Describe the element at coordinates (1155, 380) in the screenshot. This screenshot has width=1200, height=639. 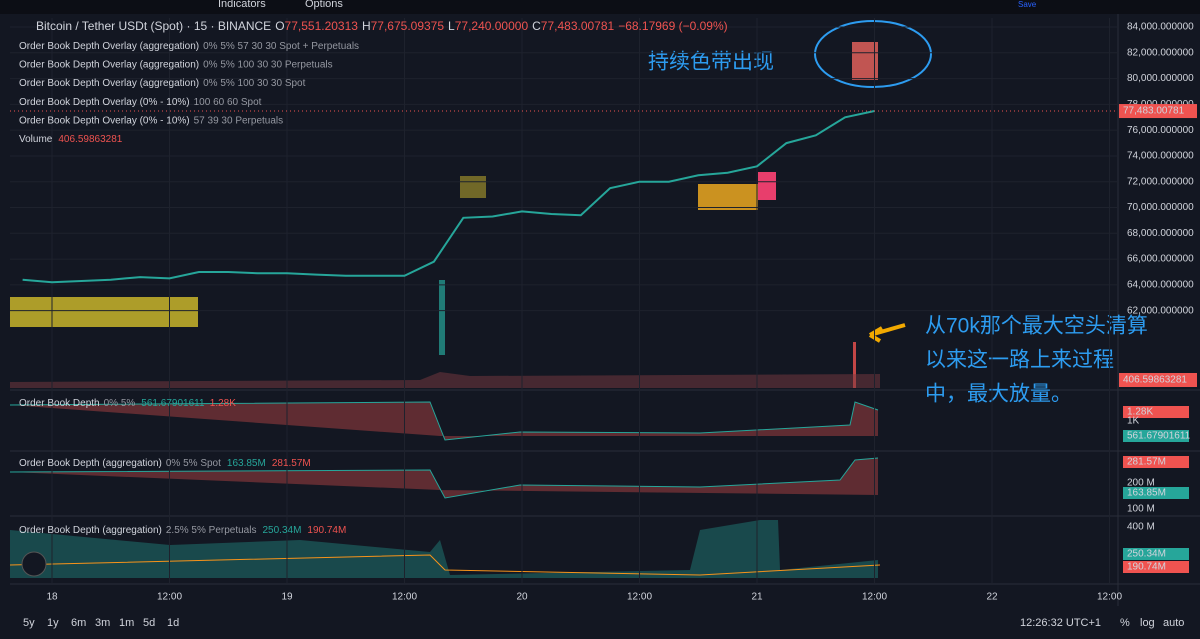
I see `volume-axis-label: 406.59863281` at that location.